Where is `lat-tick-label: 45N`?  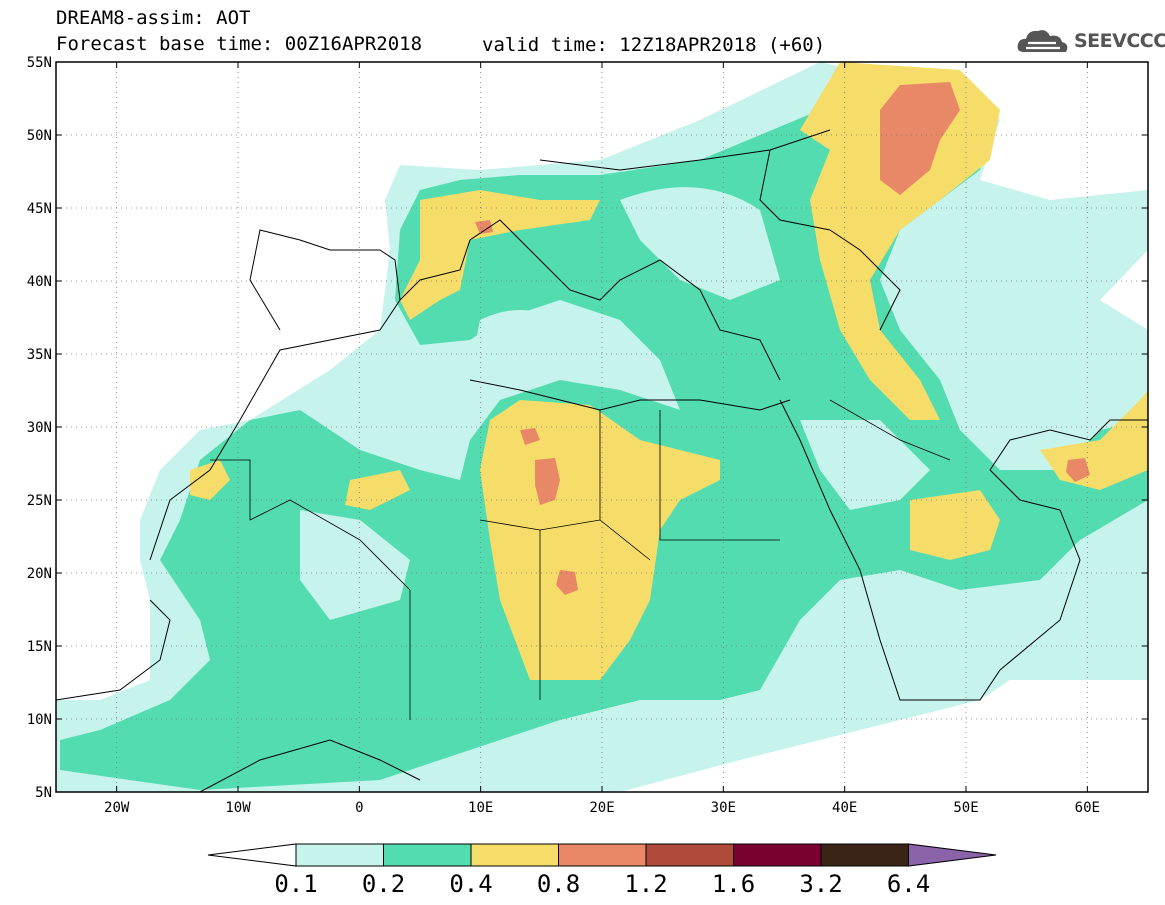 lat-tick-label: 45N is located at coordinates (39, 209).